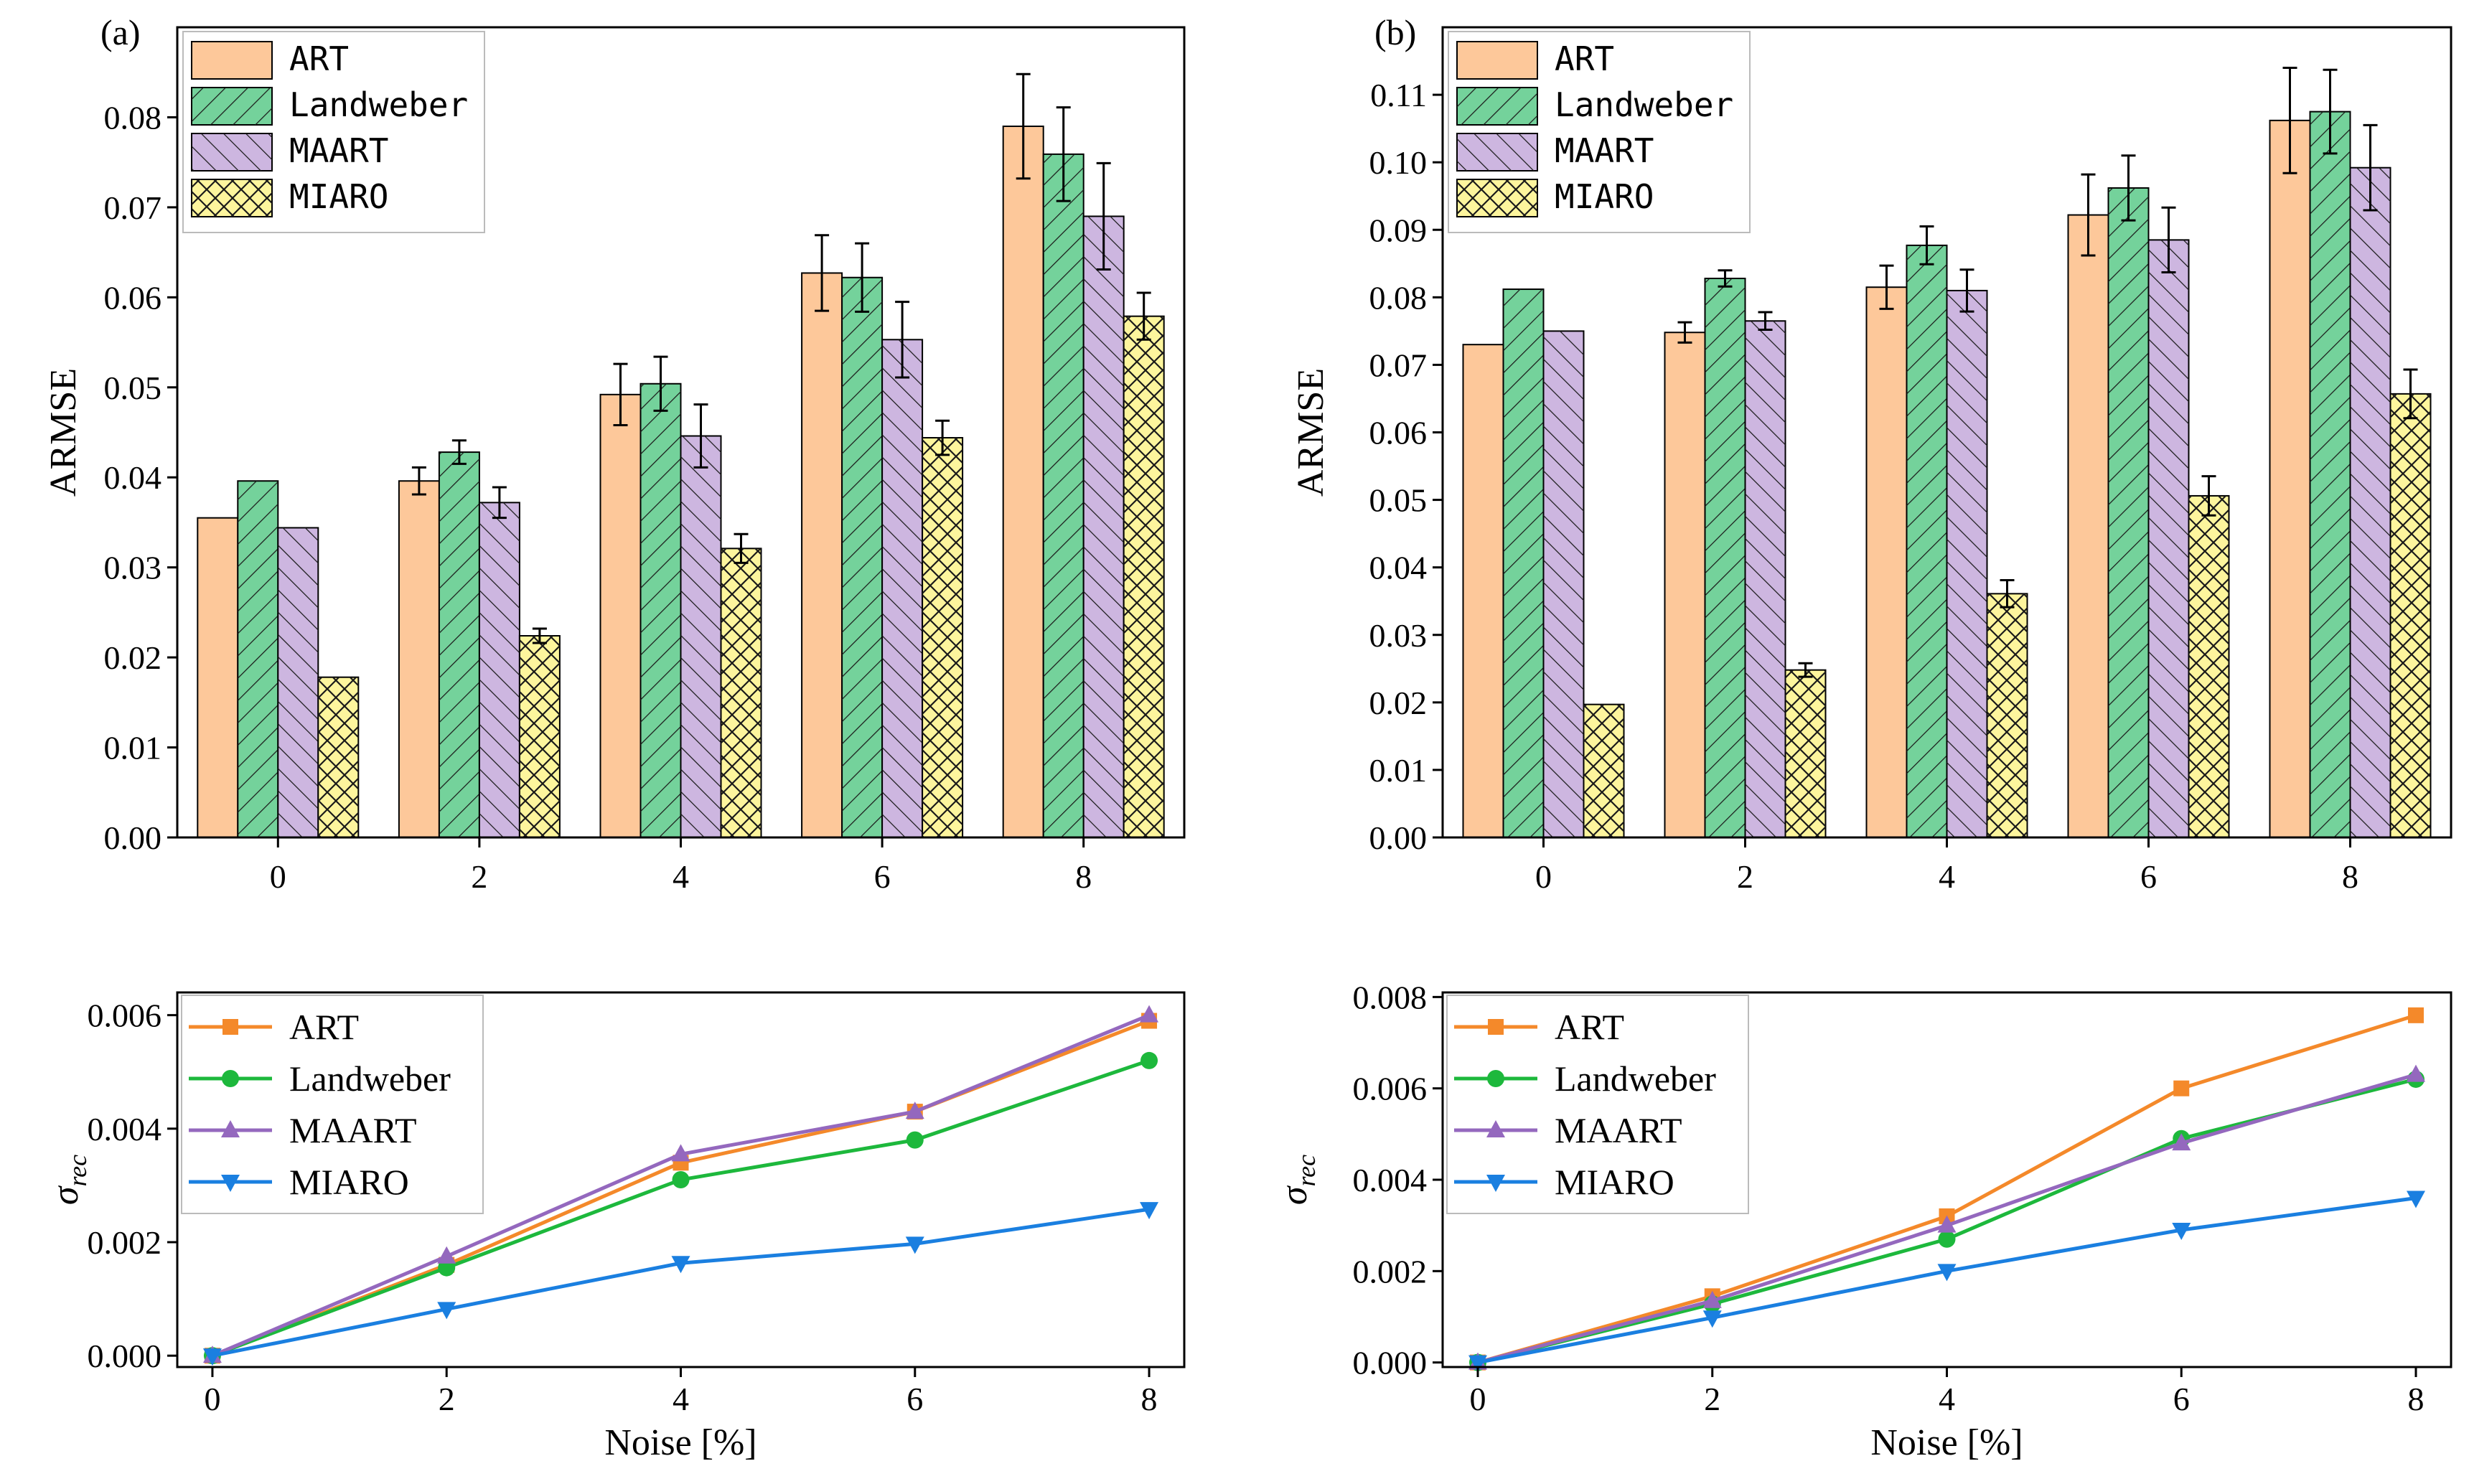 Image resolution: width=2469 pixels, height=1484 pixels. What do you see at coordinates (1310, 432) in the screenshot?
I see `chart-b-ylabel: ARMSE` at bounding box center [1310, 432].